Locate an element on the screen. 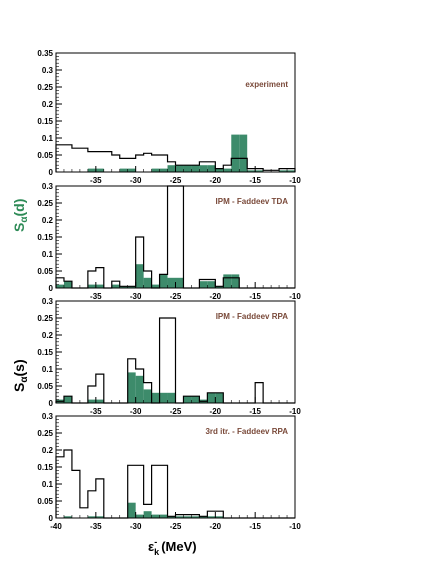 The height and width of the screenshot is (564, 436). panel-0-x-tick-label-3: -25 is located at coordinates (176, 180).